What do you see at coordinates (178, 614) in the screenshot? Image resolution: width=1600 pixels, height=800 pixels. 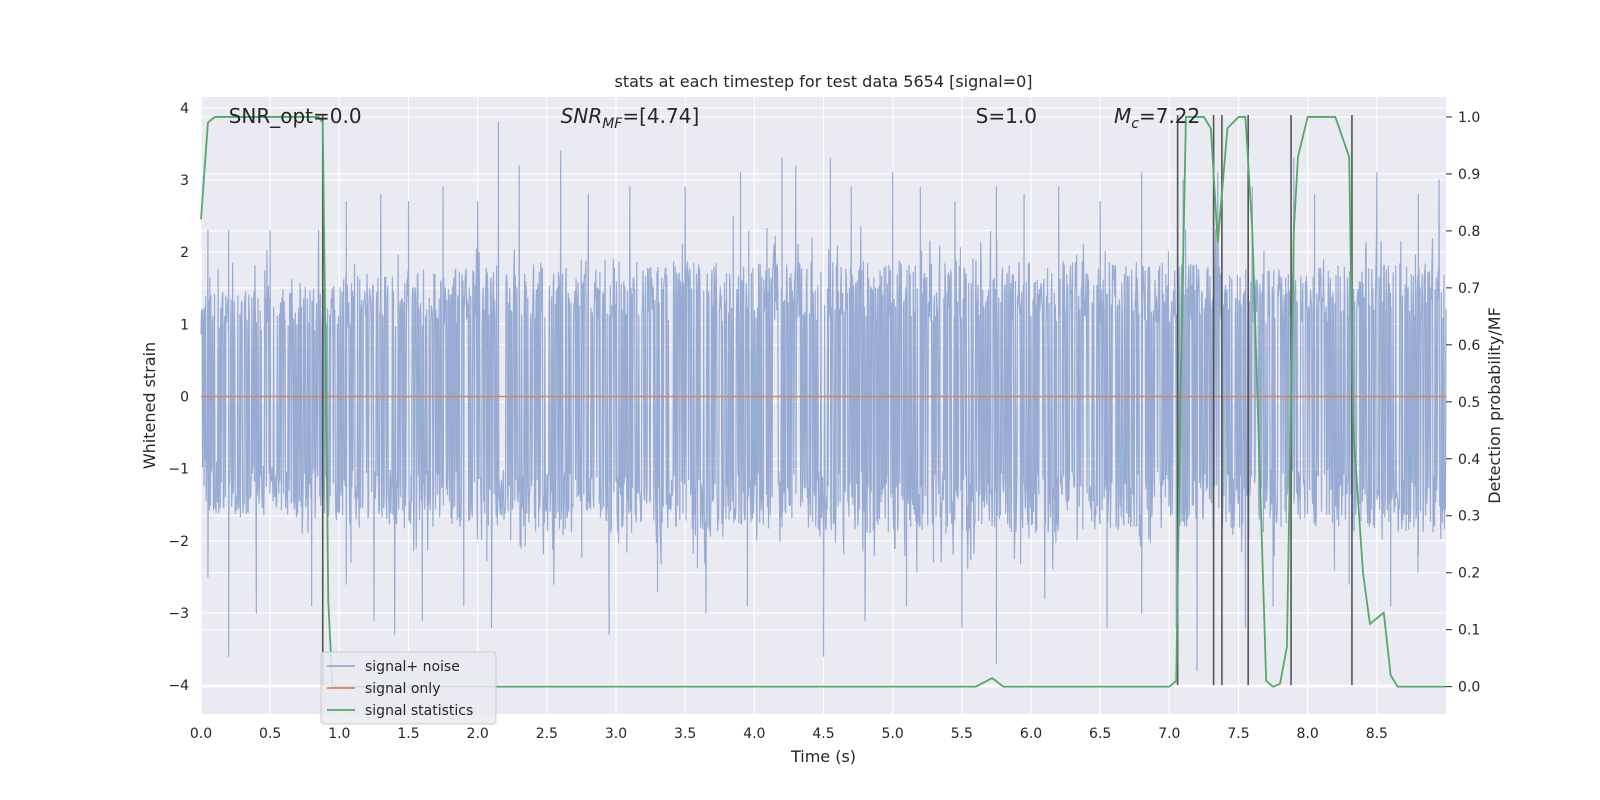 I see `y-tick-label: −3` at bounding box center [178, 614].